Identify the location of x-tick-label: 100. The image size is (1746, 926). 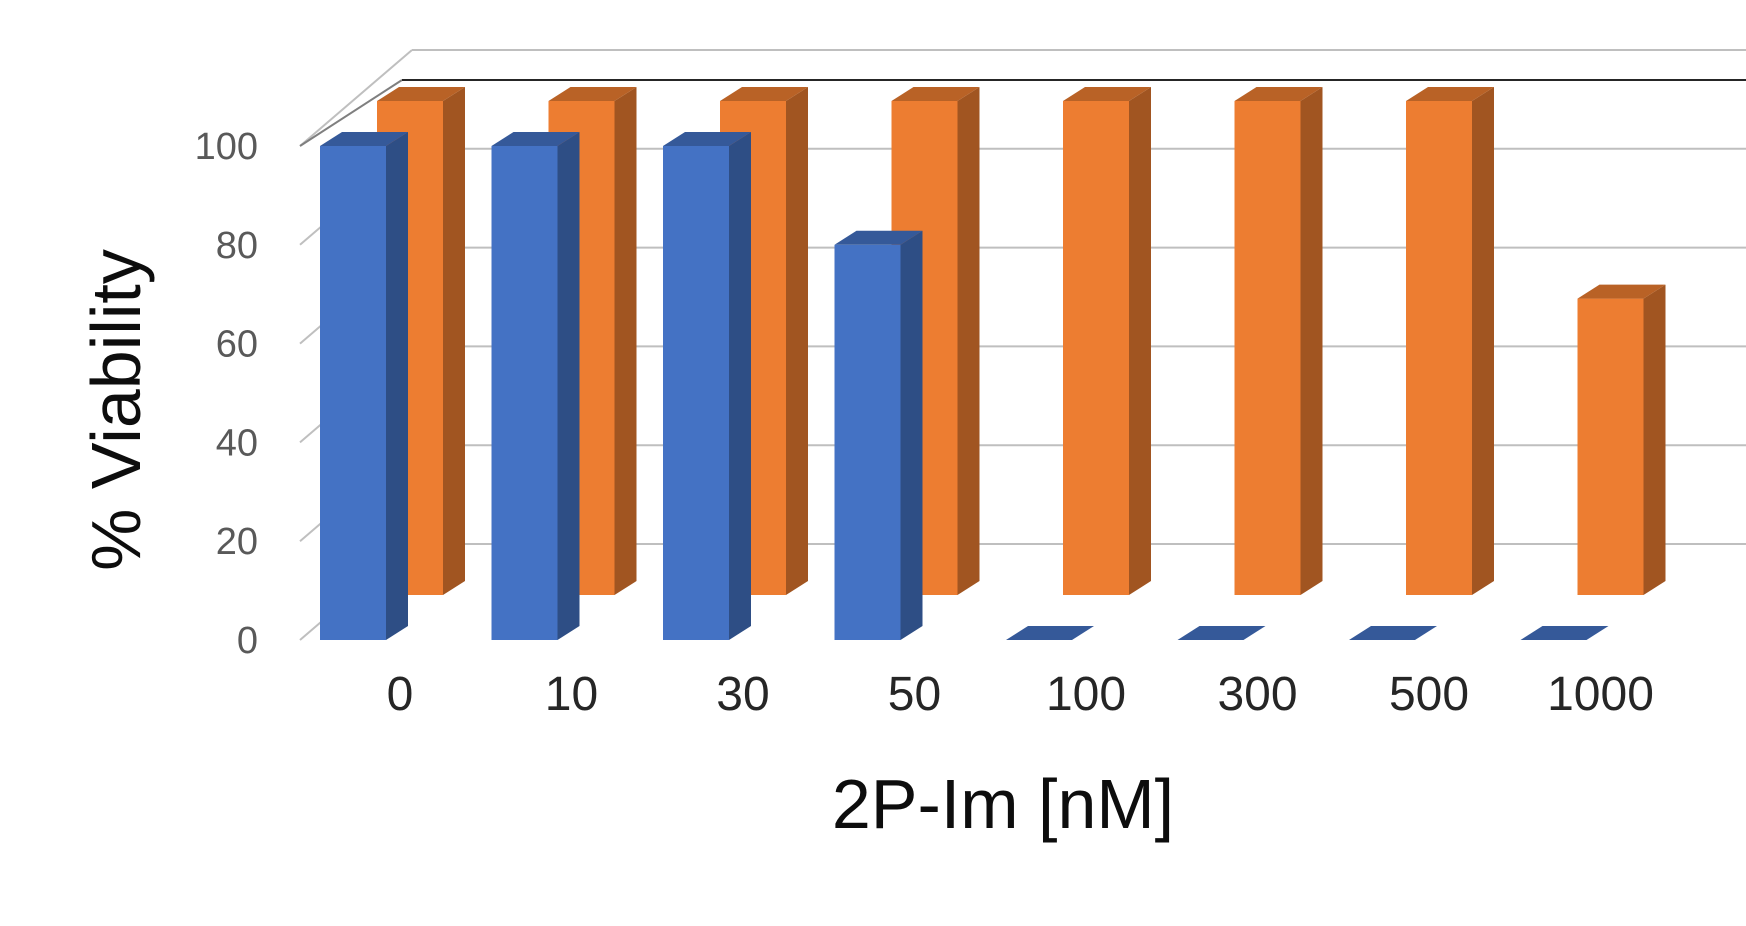
(1086, 694).